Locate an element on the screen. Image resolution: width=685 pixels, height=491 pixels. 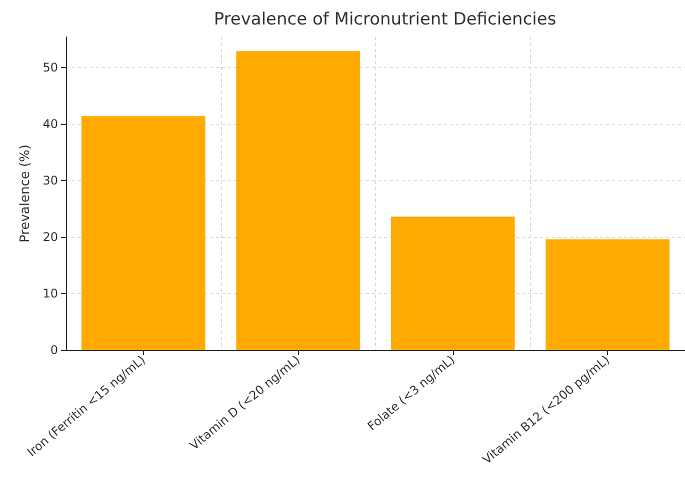
y-axis-title: Prevalence (%) is located at coordinates (25, 193).